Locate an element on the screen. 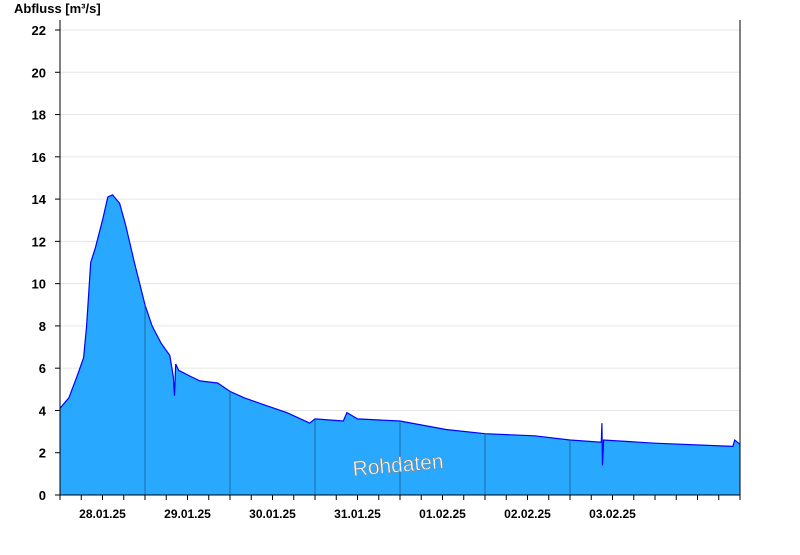  x-tick-label: 28.01.25 is located at coordinates (102, 514).